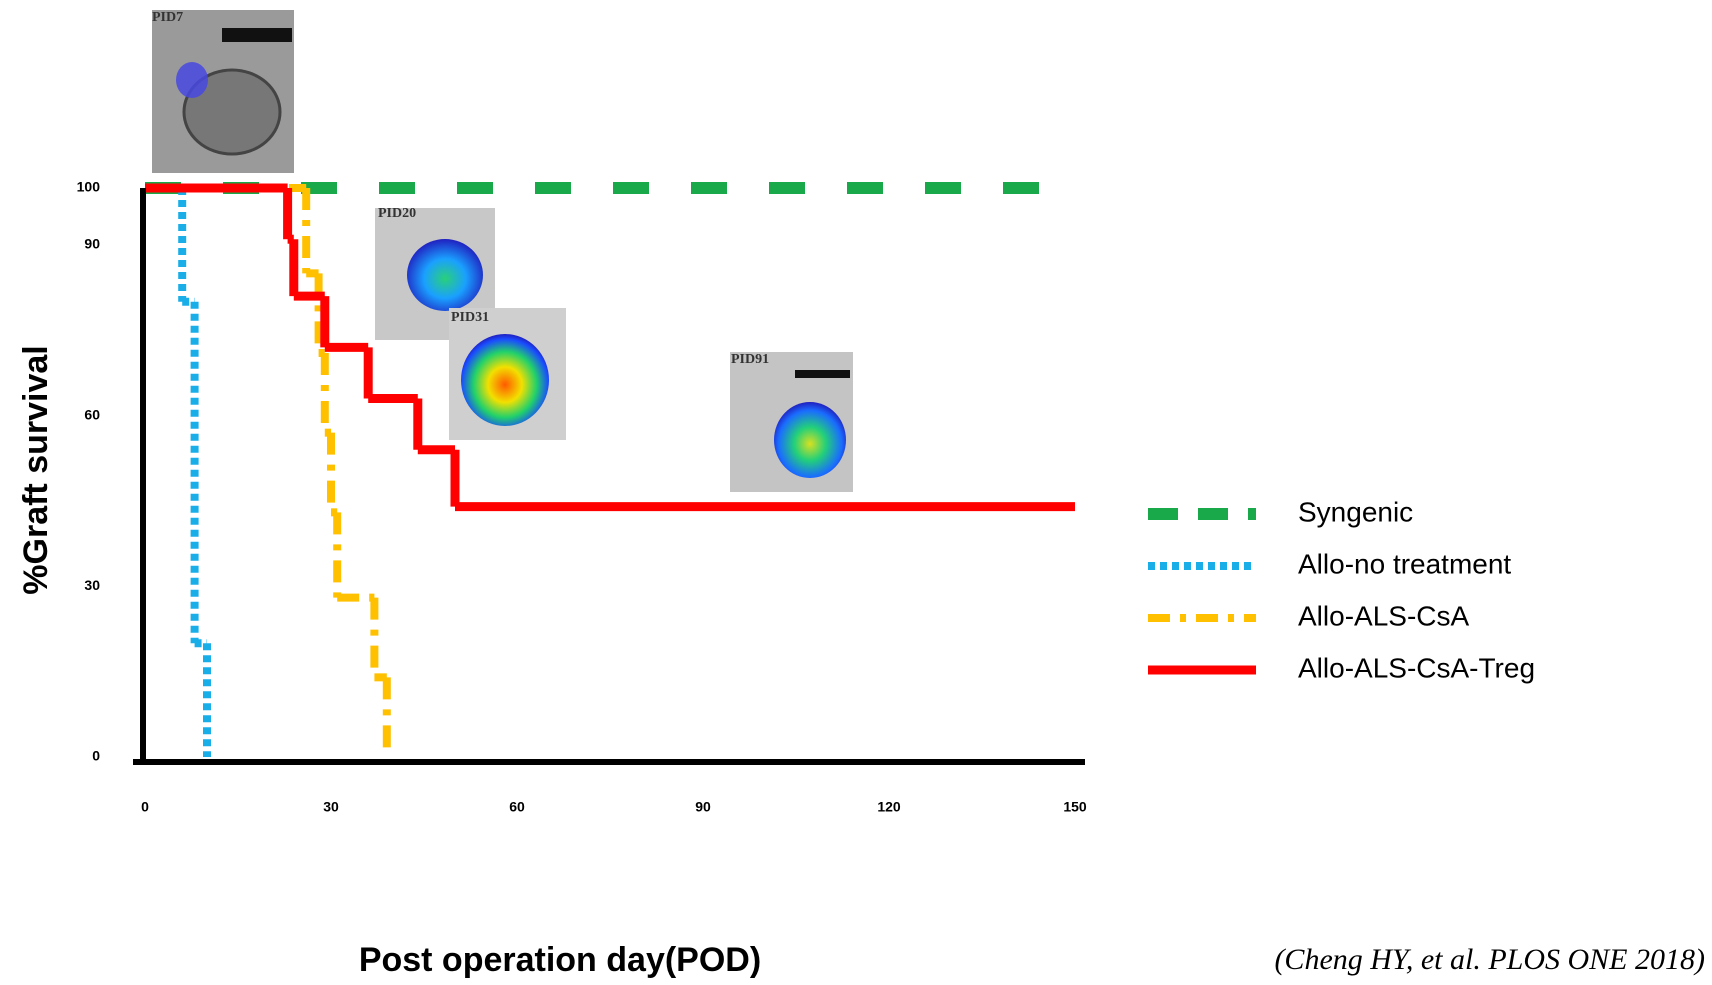 The width and height of the screenshot is (1712, 985). What do you see at coordinates (1404, 563) in the screenshot?
I see `legend-label: Allo-no treatment` at bounding box center [1404, 563].